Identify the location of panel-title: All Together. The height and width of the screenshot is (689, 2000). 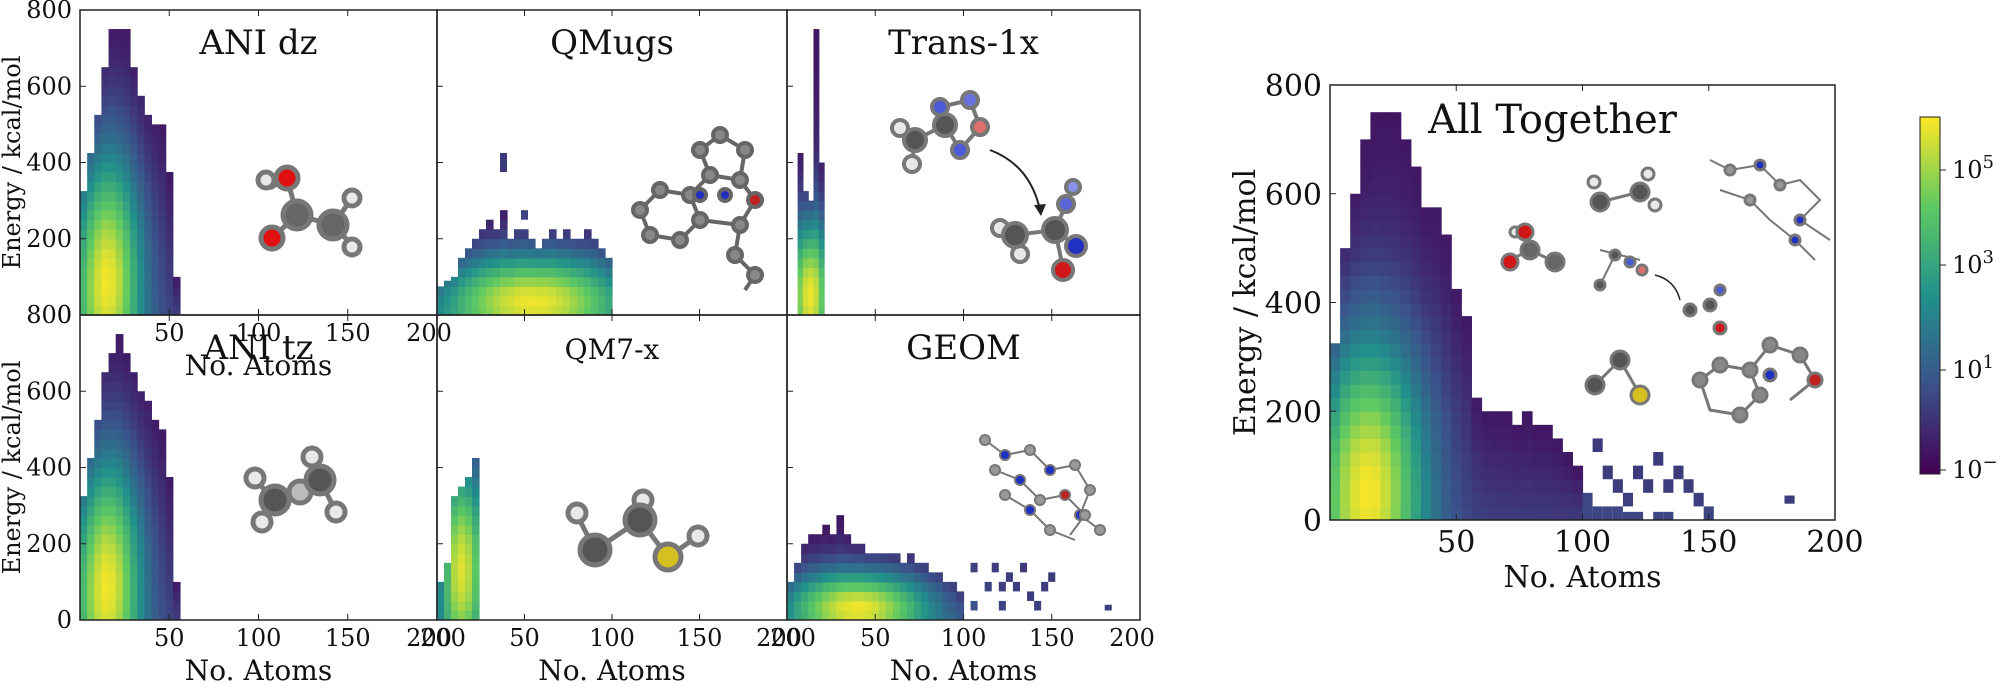
(1552, 120).